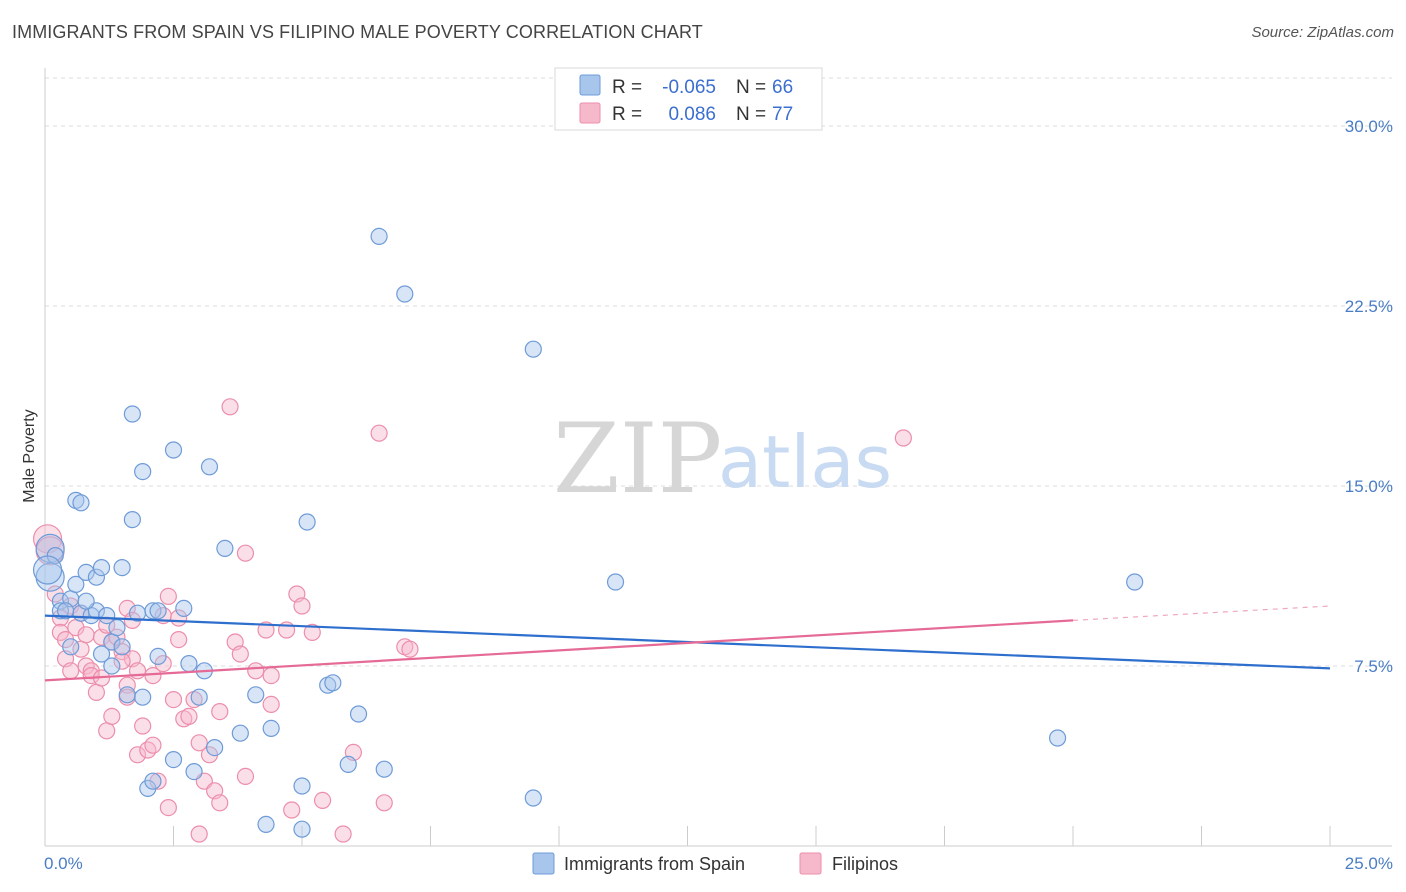 Image resolution: width=1406 pixels, height=892 pixels. I want to click on legend-r-label-pink: R =, so click(627, 114).